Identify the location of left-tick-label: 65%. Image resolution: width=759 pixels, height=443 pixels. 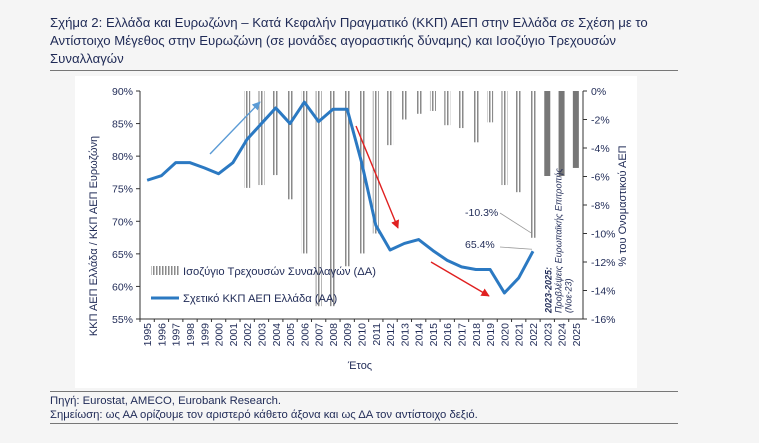
(122, 255).